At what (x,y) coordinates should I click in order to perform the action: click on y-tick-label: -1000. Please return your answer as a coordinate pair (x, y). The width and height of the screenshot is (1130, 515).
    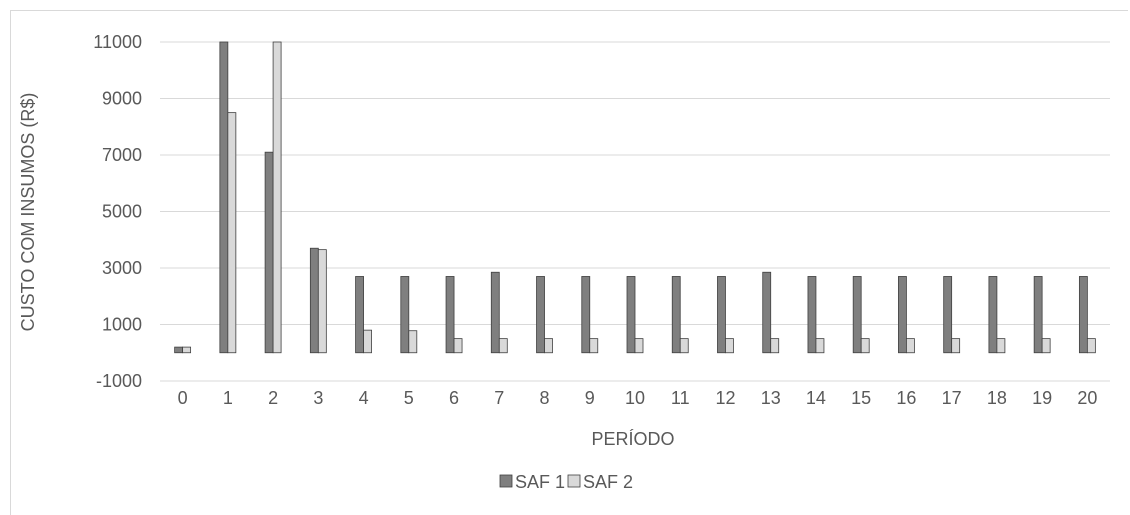
    Looking at the image, I should click on (119, 381).